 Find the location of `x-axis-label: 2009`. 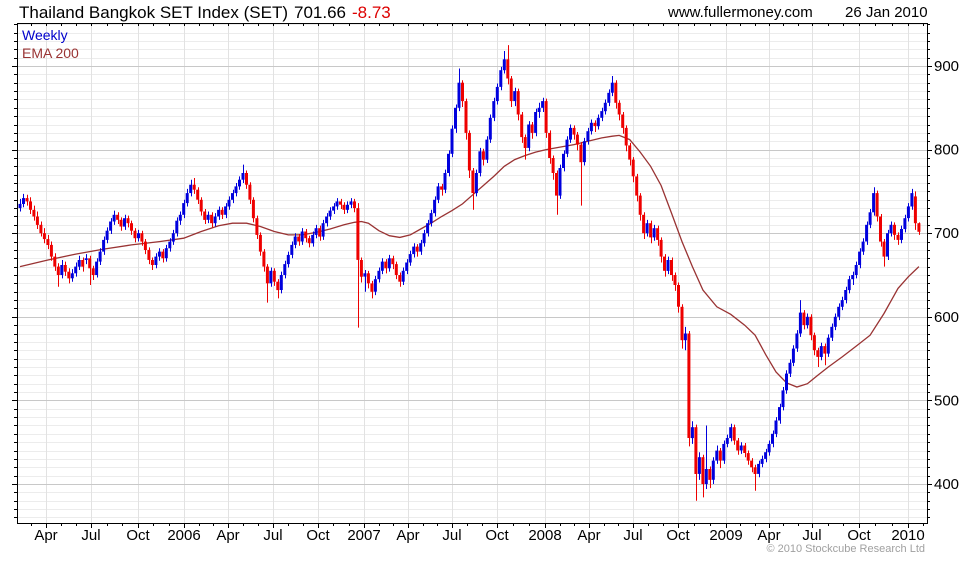

x-axis-label: 2009 is located at coordinates (725, 535).